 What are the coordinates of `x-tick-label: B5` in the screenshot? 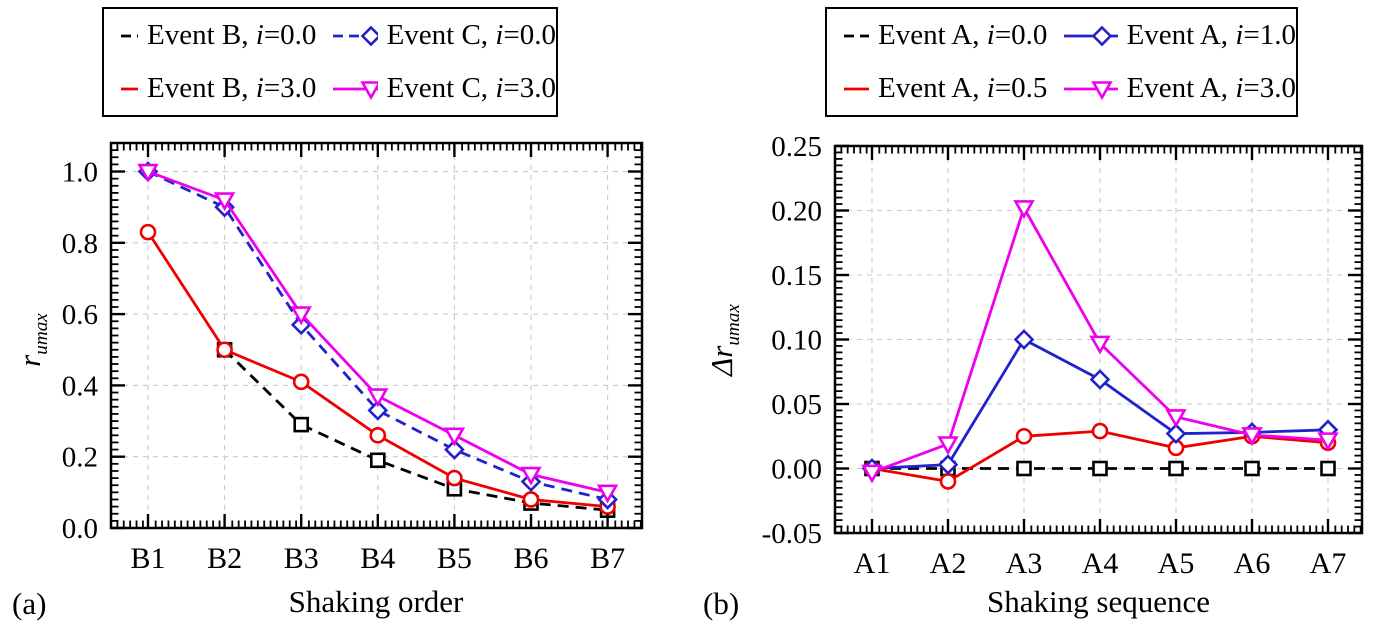 It's located at (454, 558).